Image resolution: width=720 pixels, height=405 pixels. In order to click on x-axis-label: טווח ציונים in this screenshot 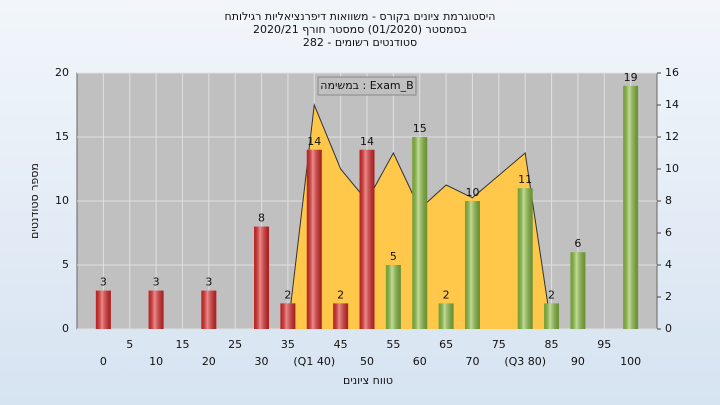, I will do `click(368, 380)`.